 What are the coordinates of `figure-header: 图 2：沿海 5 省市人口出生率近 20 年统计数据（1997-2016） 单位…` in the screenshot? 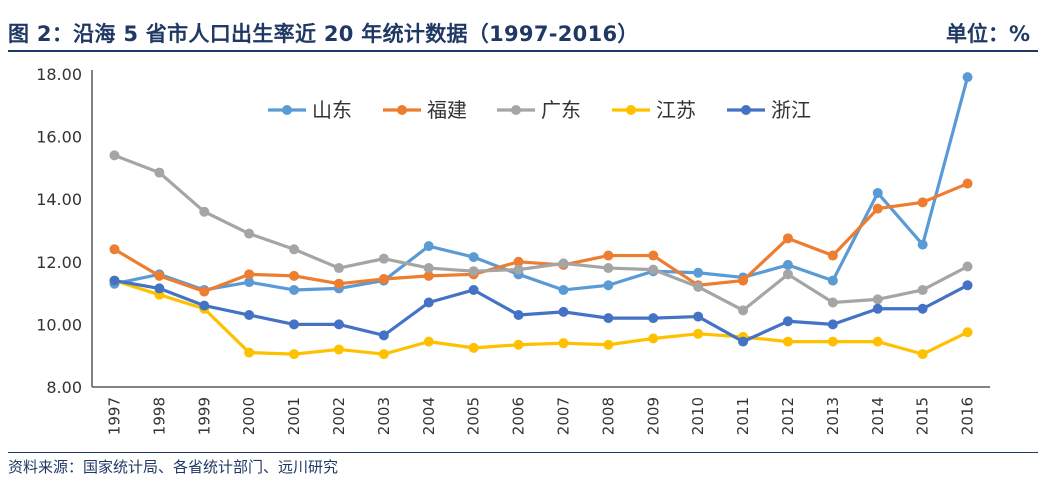 It's located at (526, 26).